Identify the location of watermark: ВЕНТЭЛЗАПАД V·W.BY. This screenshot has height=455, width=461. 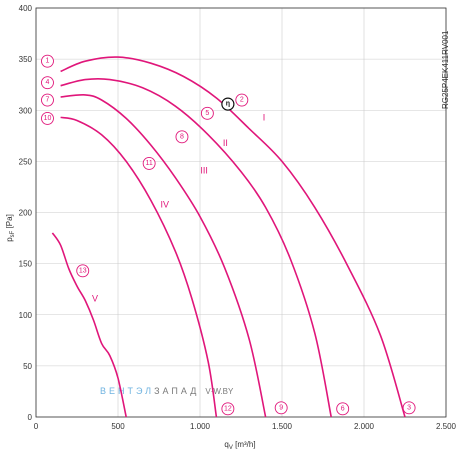
(167, 391).